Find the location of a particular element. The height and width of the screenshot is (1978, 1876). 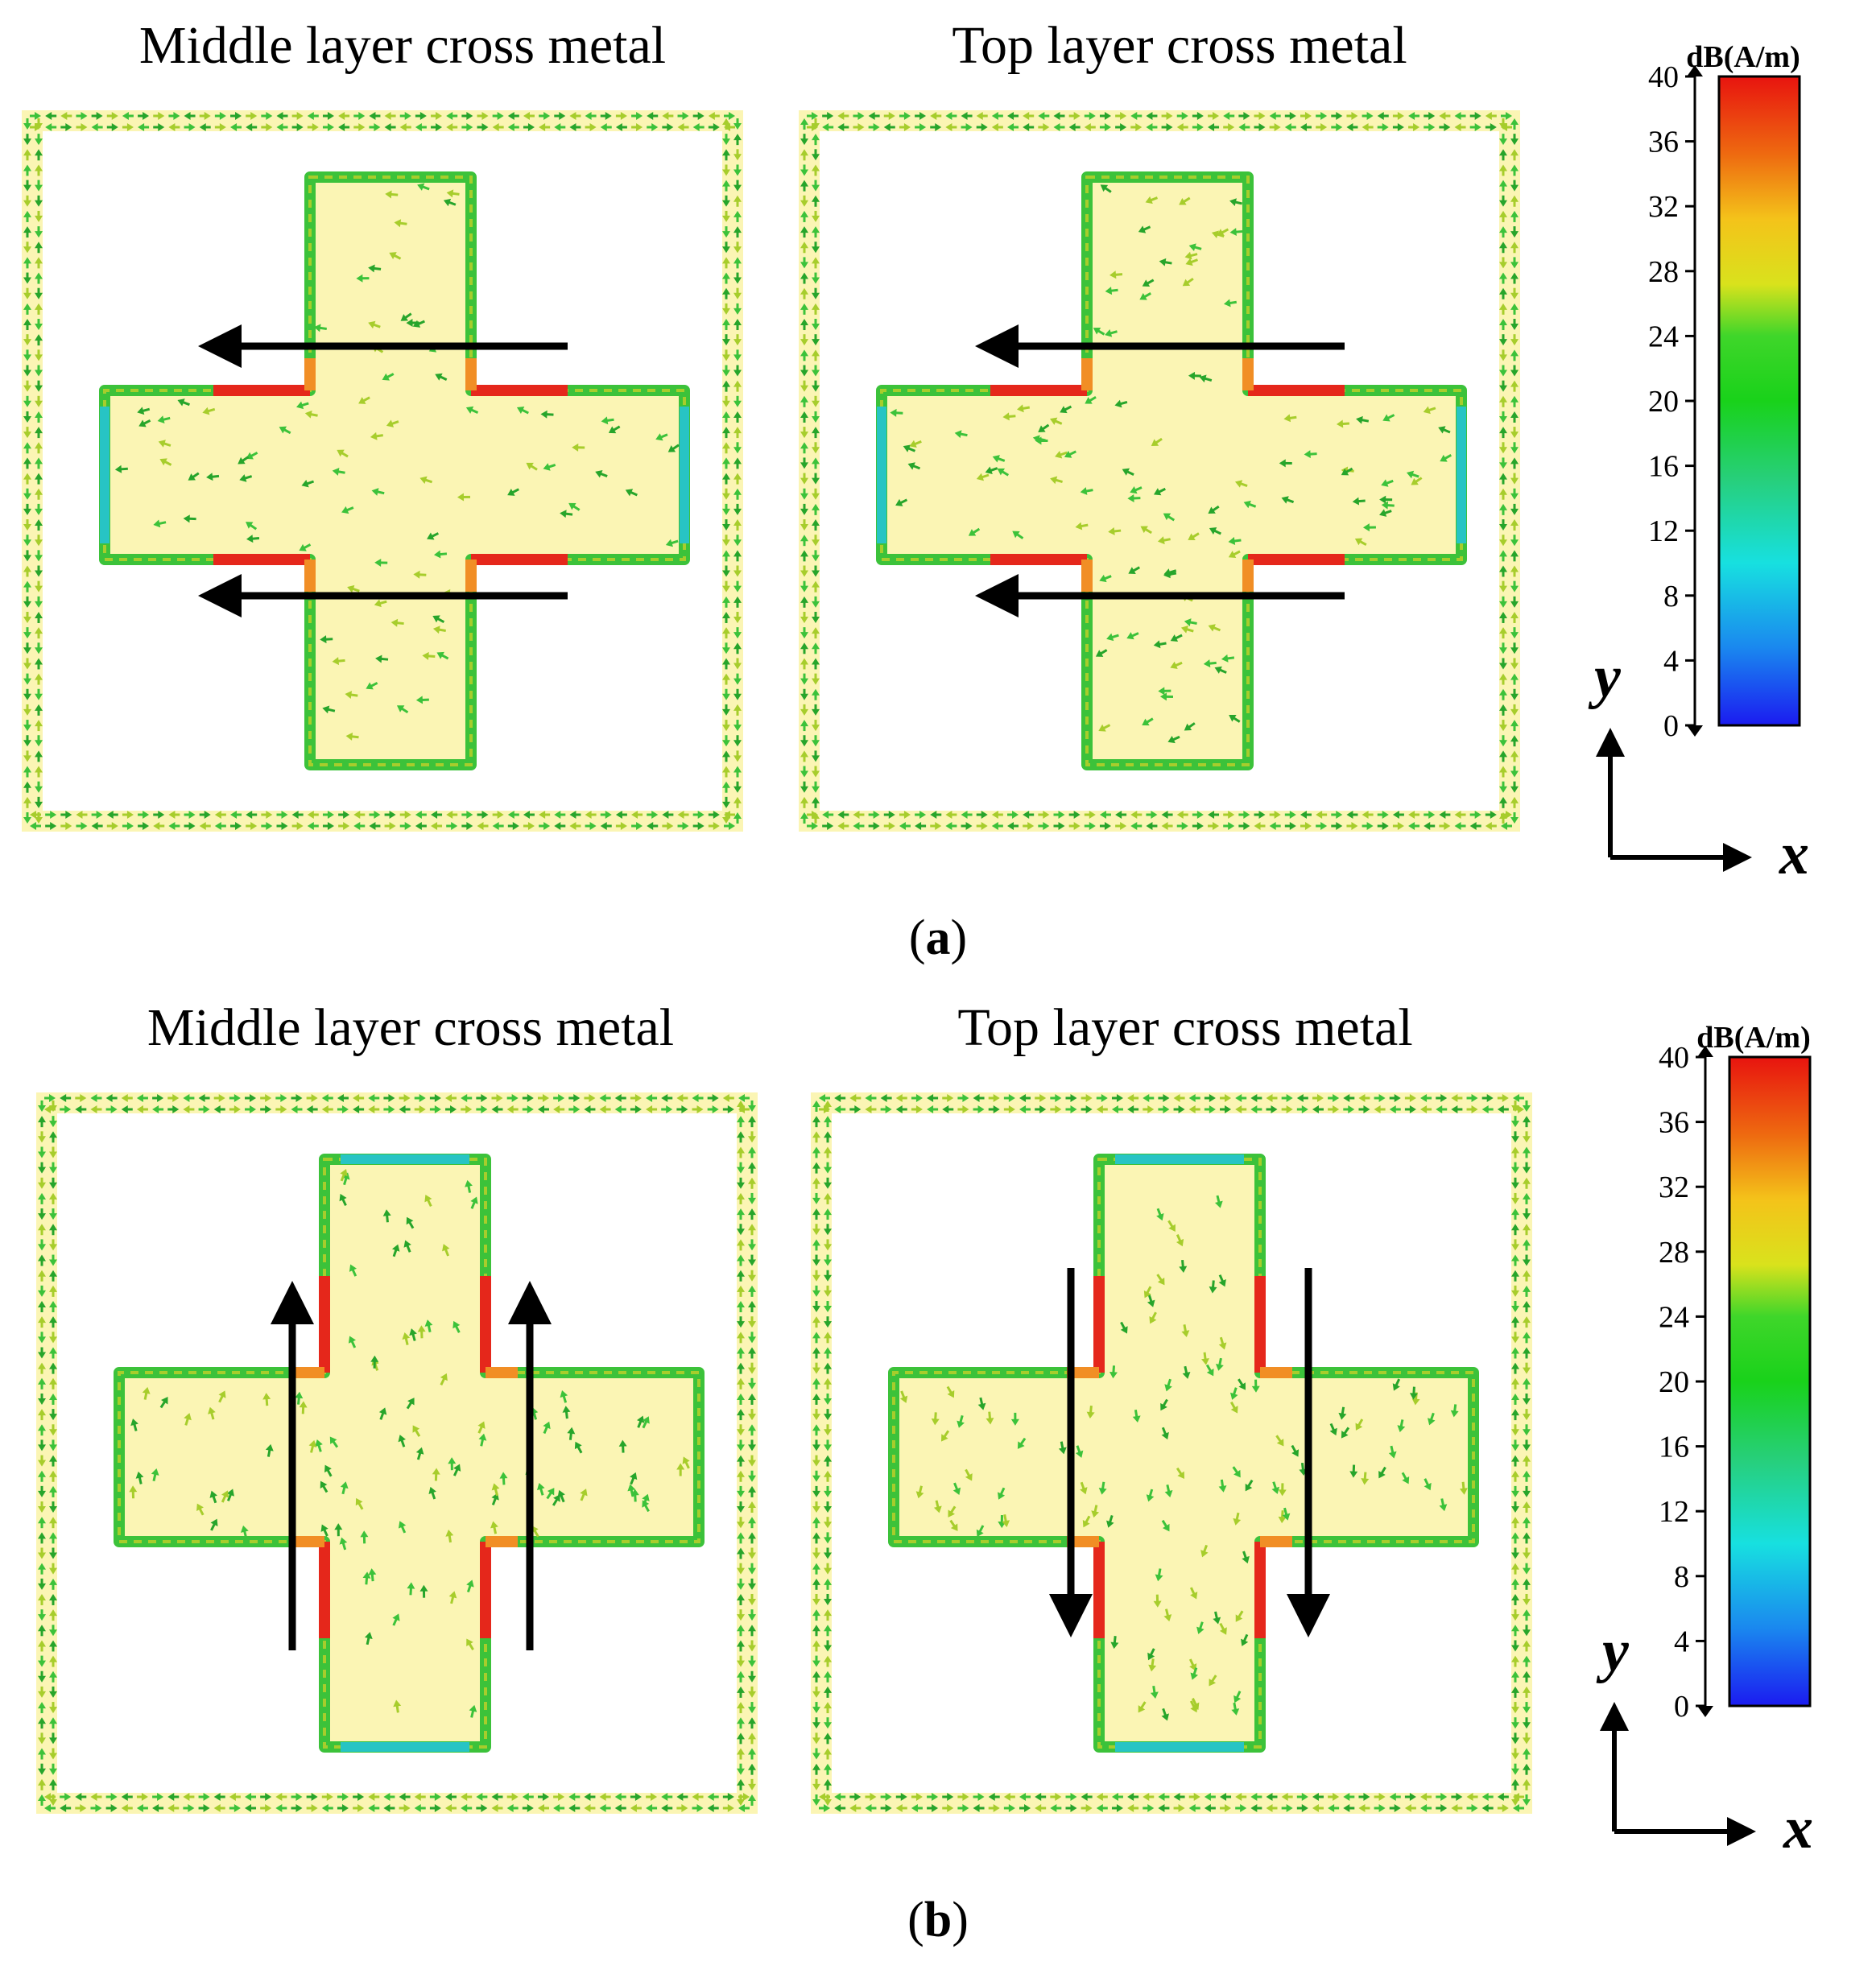

panel-b-plot-2-title: Top layer cross metal is located at coordinates (1184, 1027).